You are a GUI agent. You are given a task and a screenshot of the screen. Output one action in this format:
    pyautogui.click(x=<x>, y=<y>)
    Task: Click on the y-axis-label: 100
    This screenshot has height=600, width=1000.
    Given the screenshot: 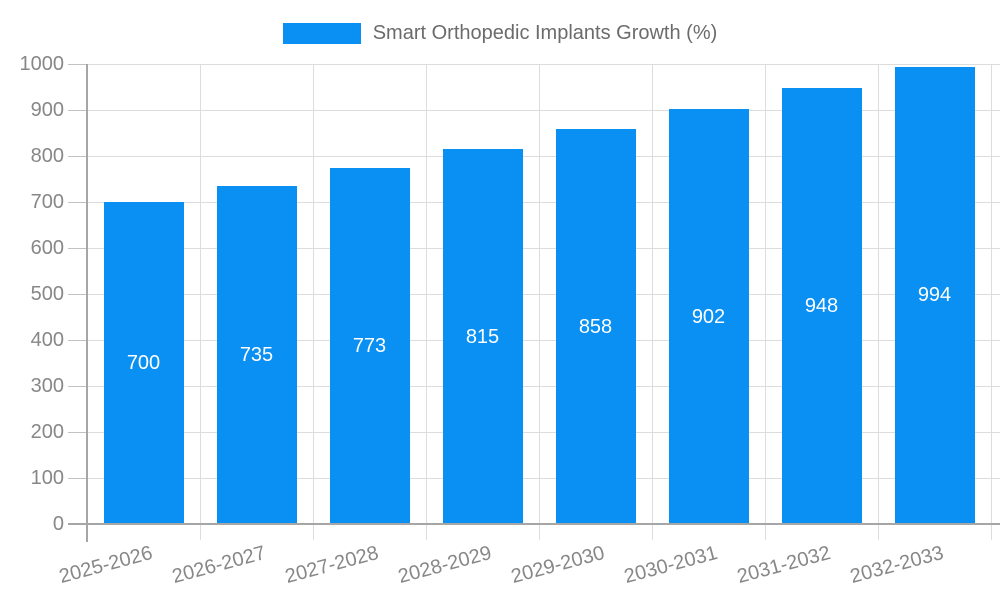 What is the action you would take?
    pyautogui.click(x=47, y=478)
    